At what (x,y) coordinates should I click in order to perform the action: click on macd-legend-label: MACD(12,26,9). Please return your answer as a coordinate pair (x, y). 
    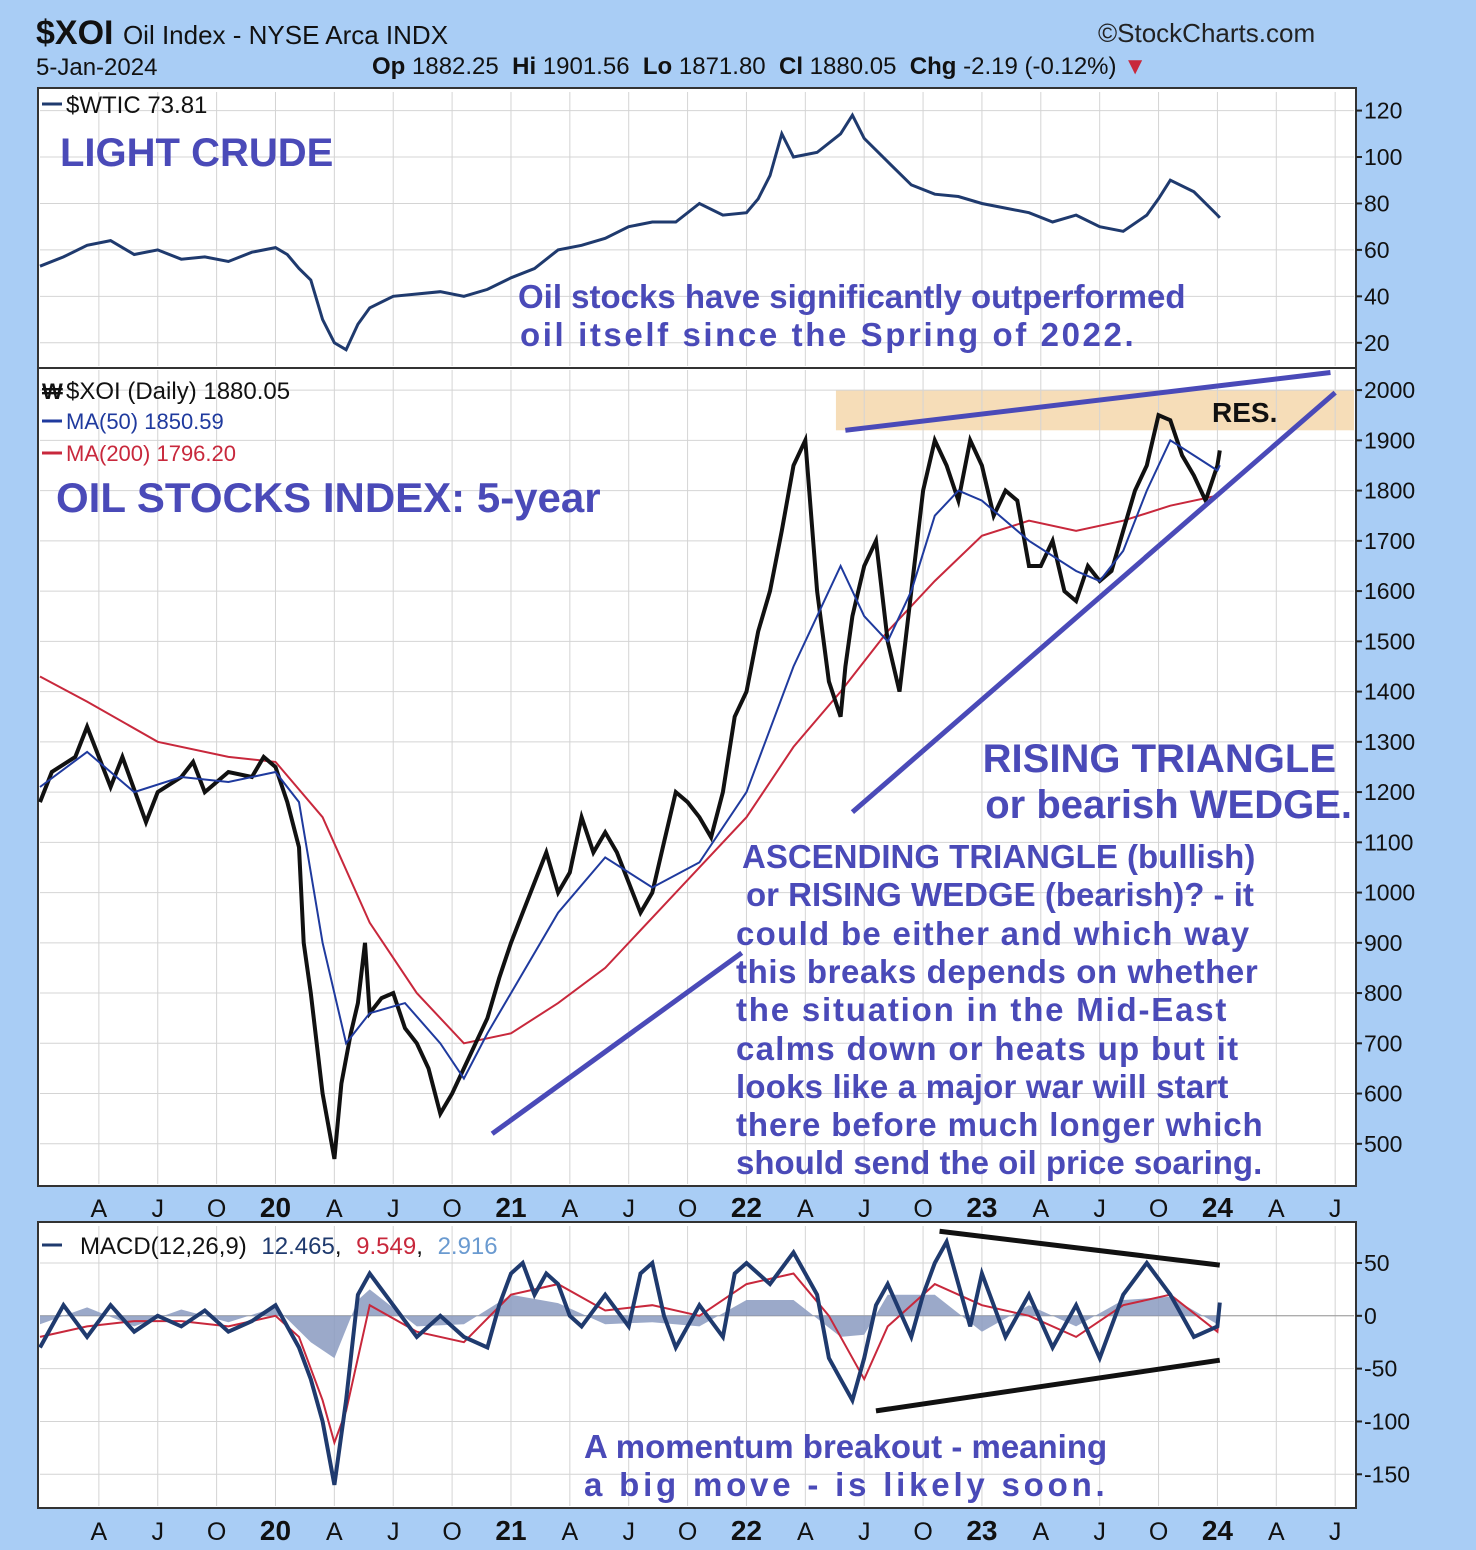
    Looking at the image, I should click on (163, 1246).